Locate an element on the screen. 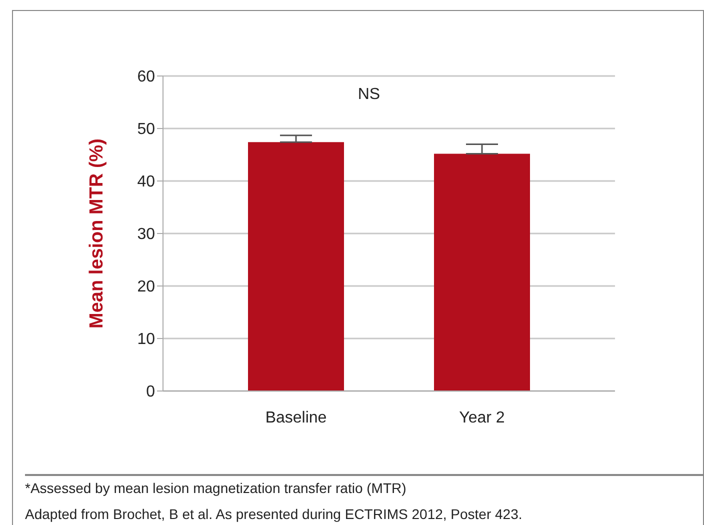 This screenshot has height=525, width=704. y-tick-label: 0 is located at coordinates (151, 392).